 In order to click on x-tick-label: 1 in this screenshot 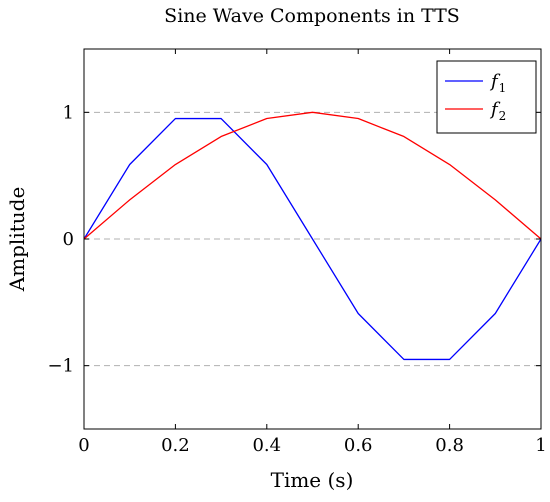, I will do `click(540, 445)`.